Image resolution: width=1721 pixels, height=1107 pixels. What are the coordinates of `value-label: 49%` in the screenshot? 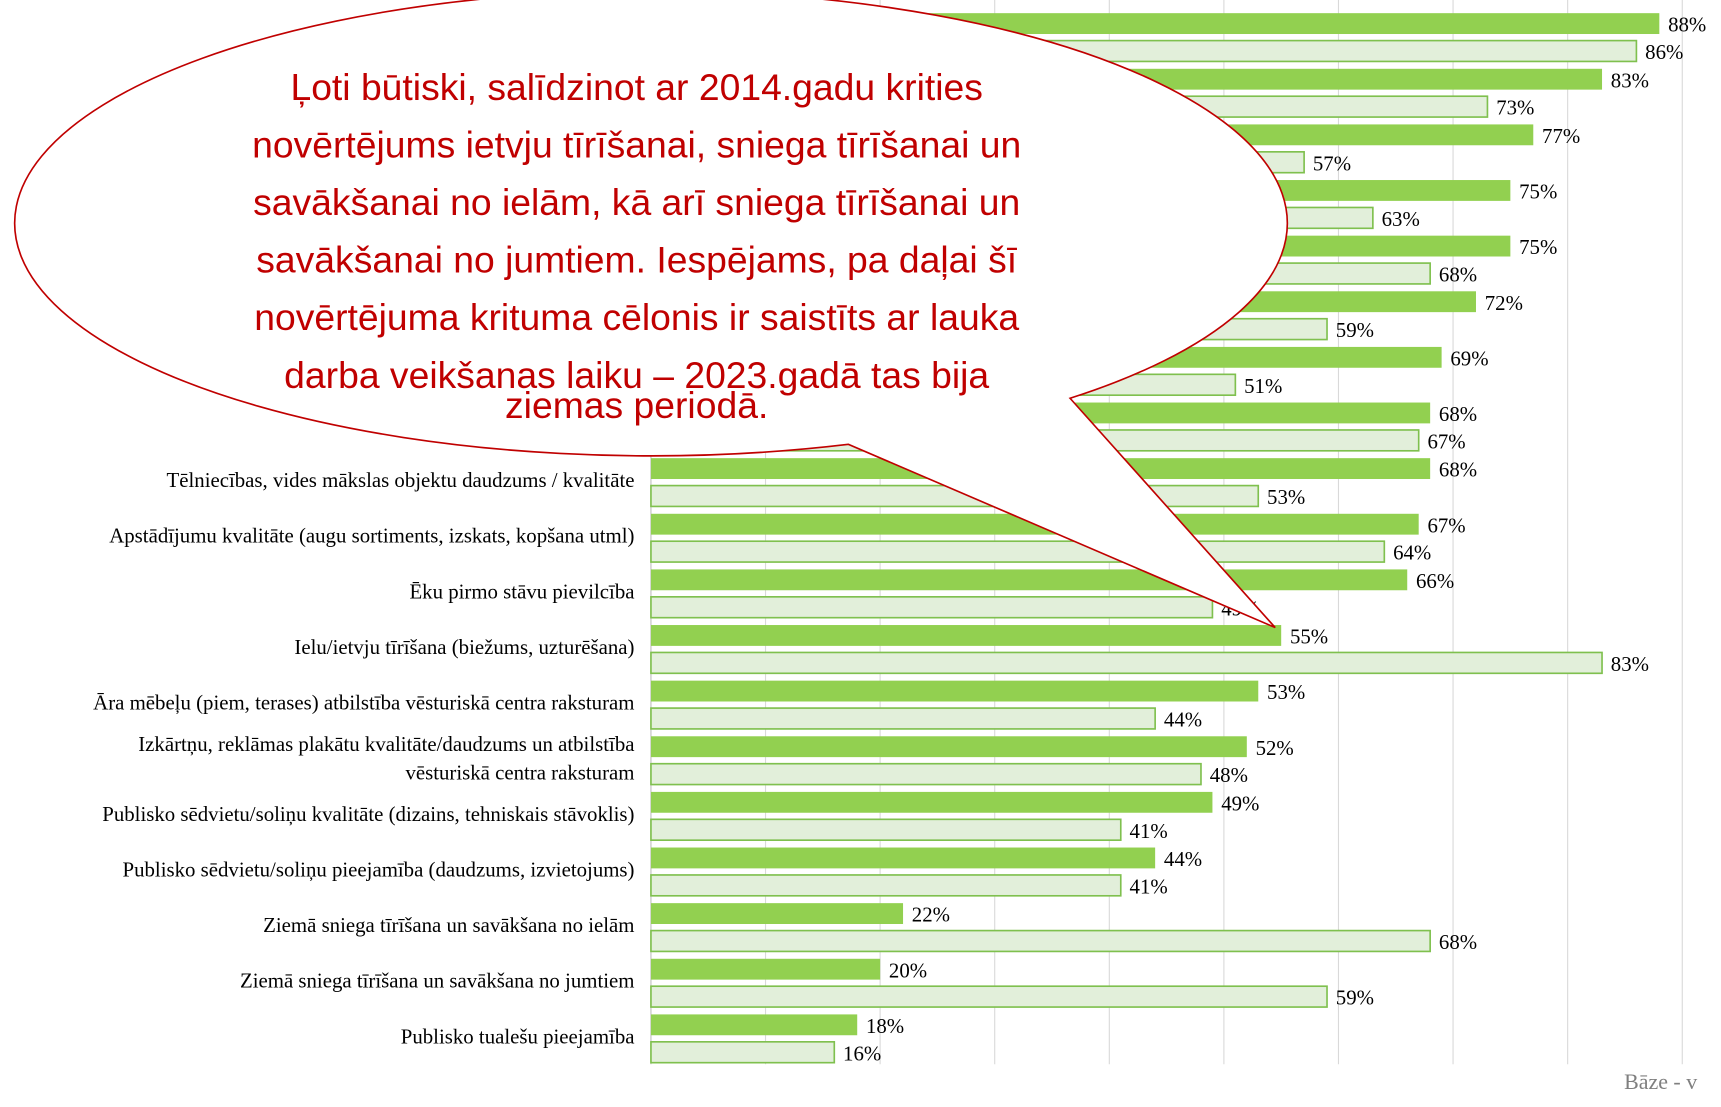 It's located at (1240, 803).